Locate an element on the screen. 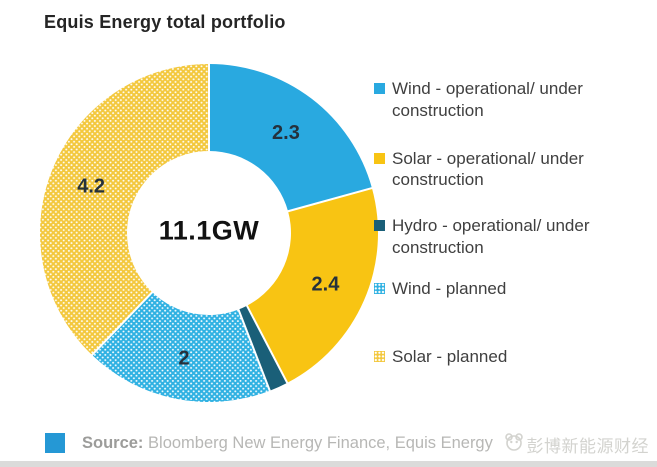 This screenshot has height=467, width=657. legend-label: Solar - planned is located at coordinates (450, 357).